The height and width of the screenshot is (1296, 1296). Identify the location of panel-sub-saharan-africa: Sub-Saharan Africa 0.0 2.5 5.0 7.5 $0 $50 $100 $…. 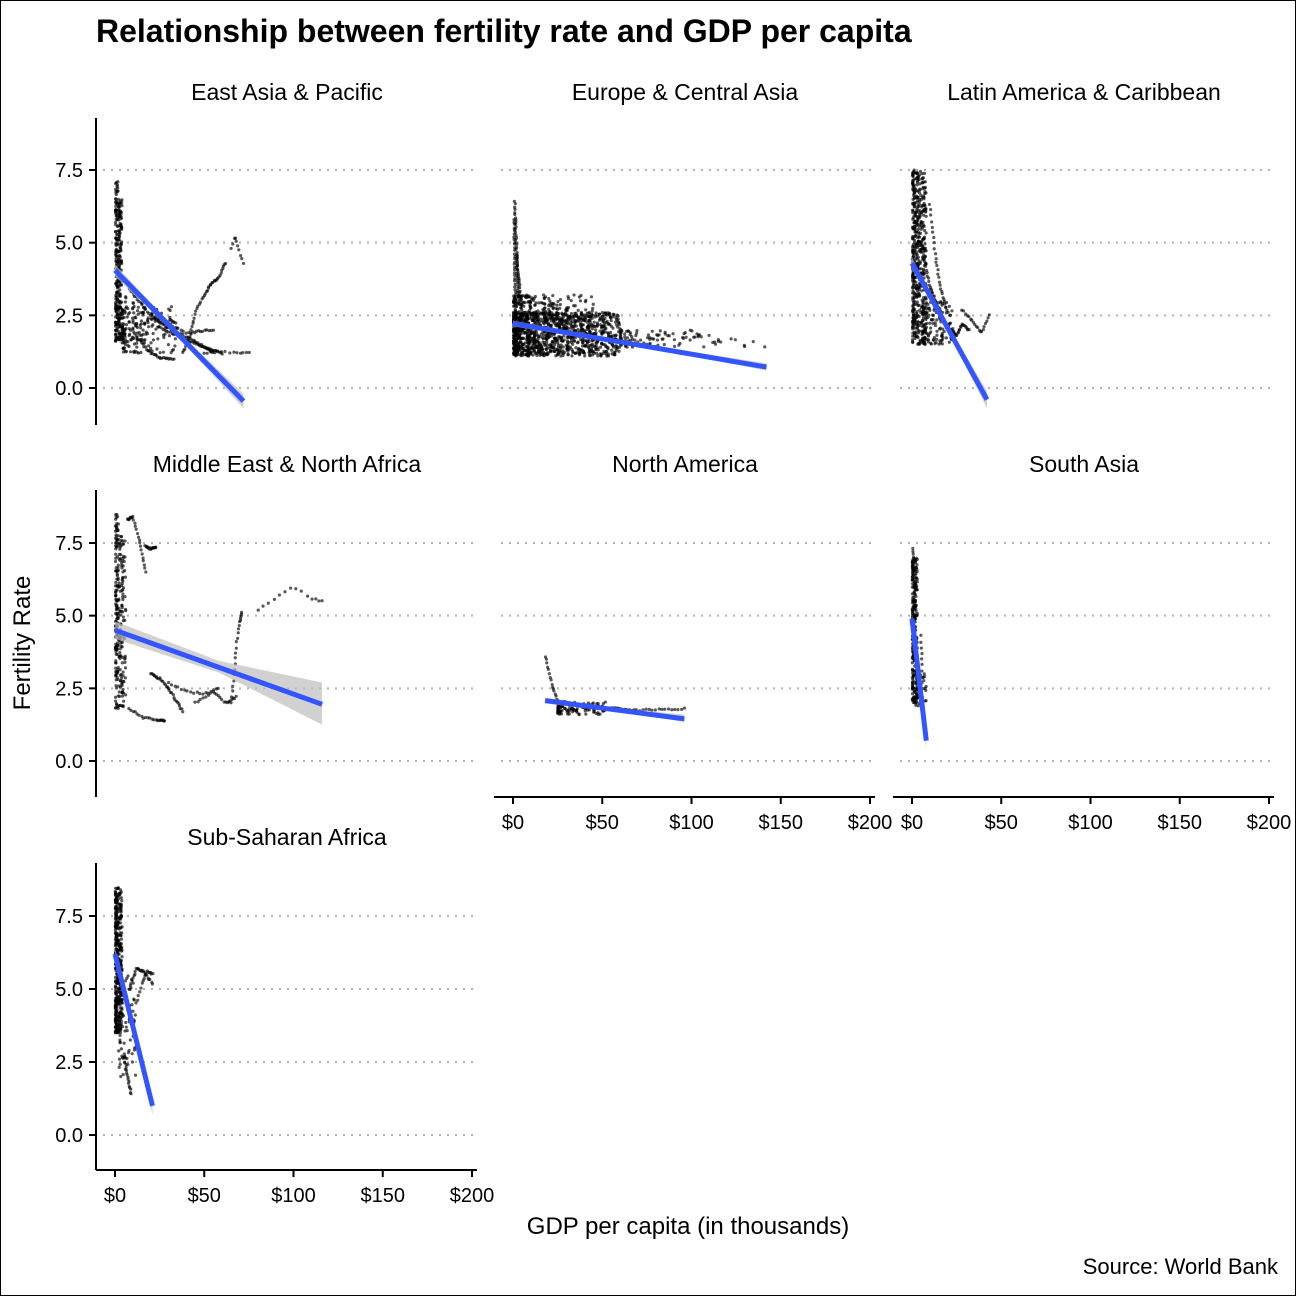
(274, 1015).